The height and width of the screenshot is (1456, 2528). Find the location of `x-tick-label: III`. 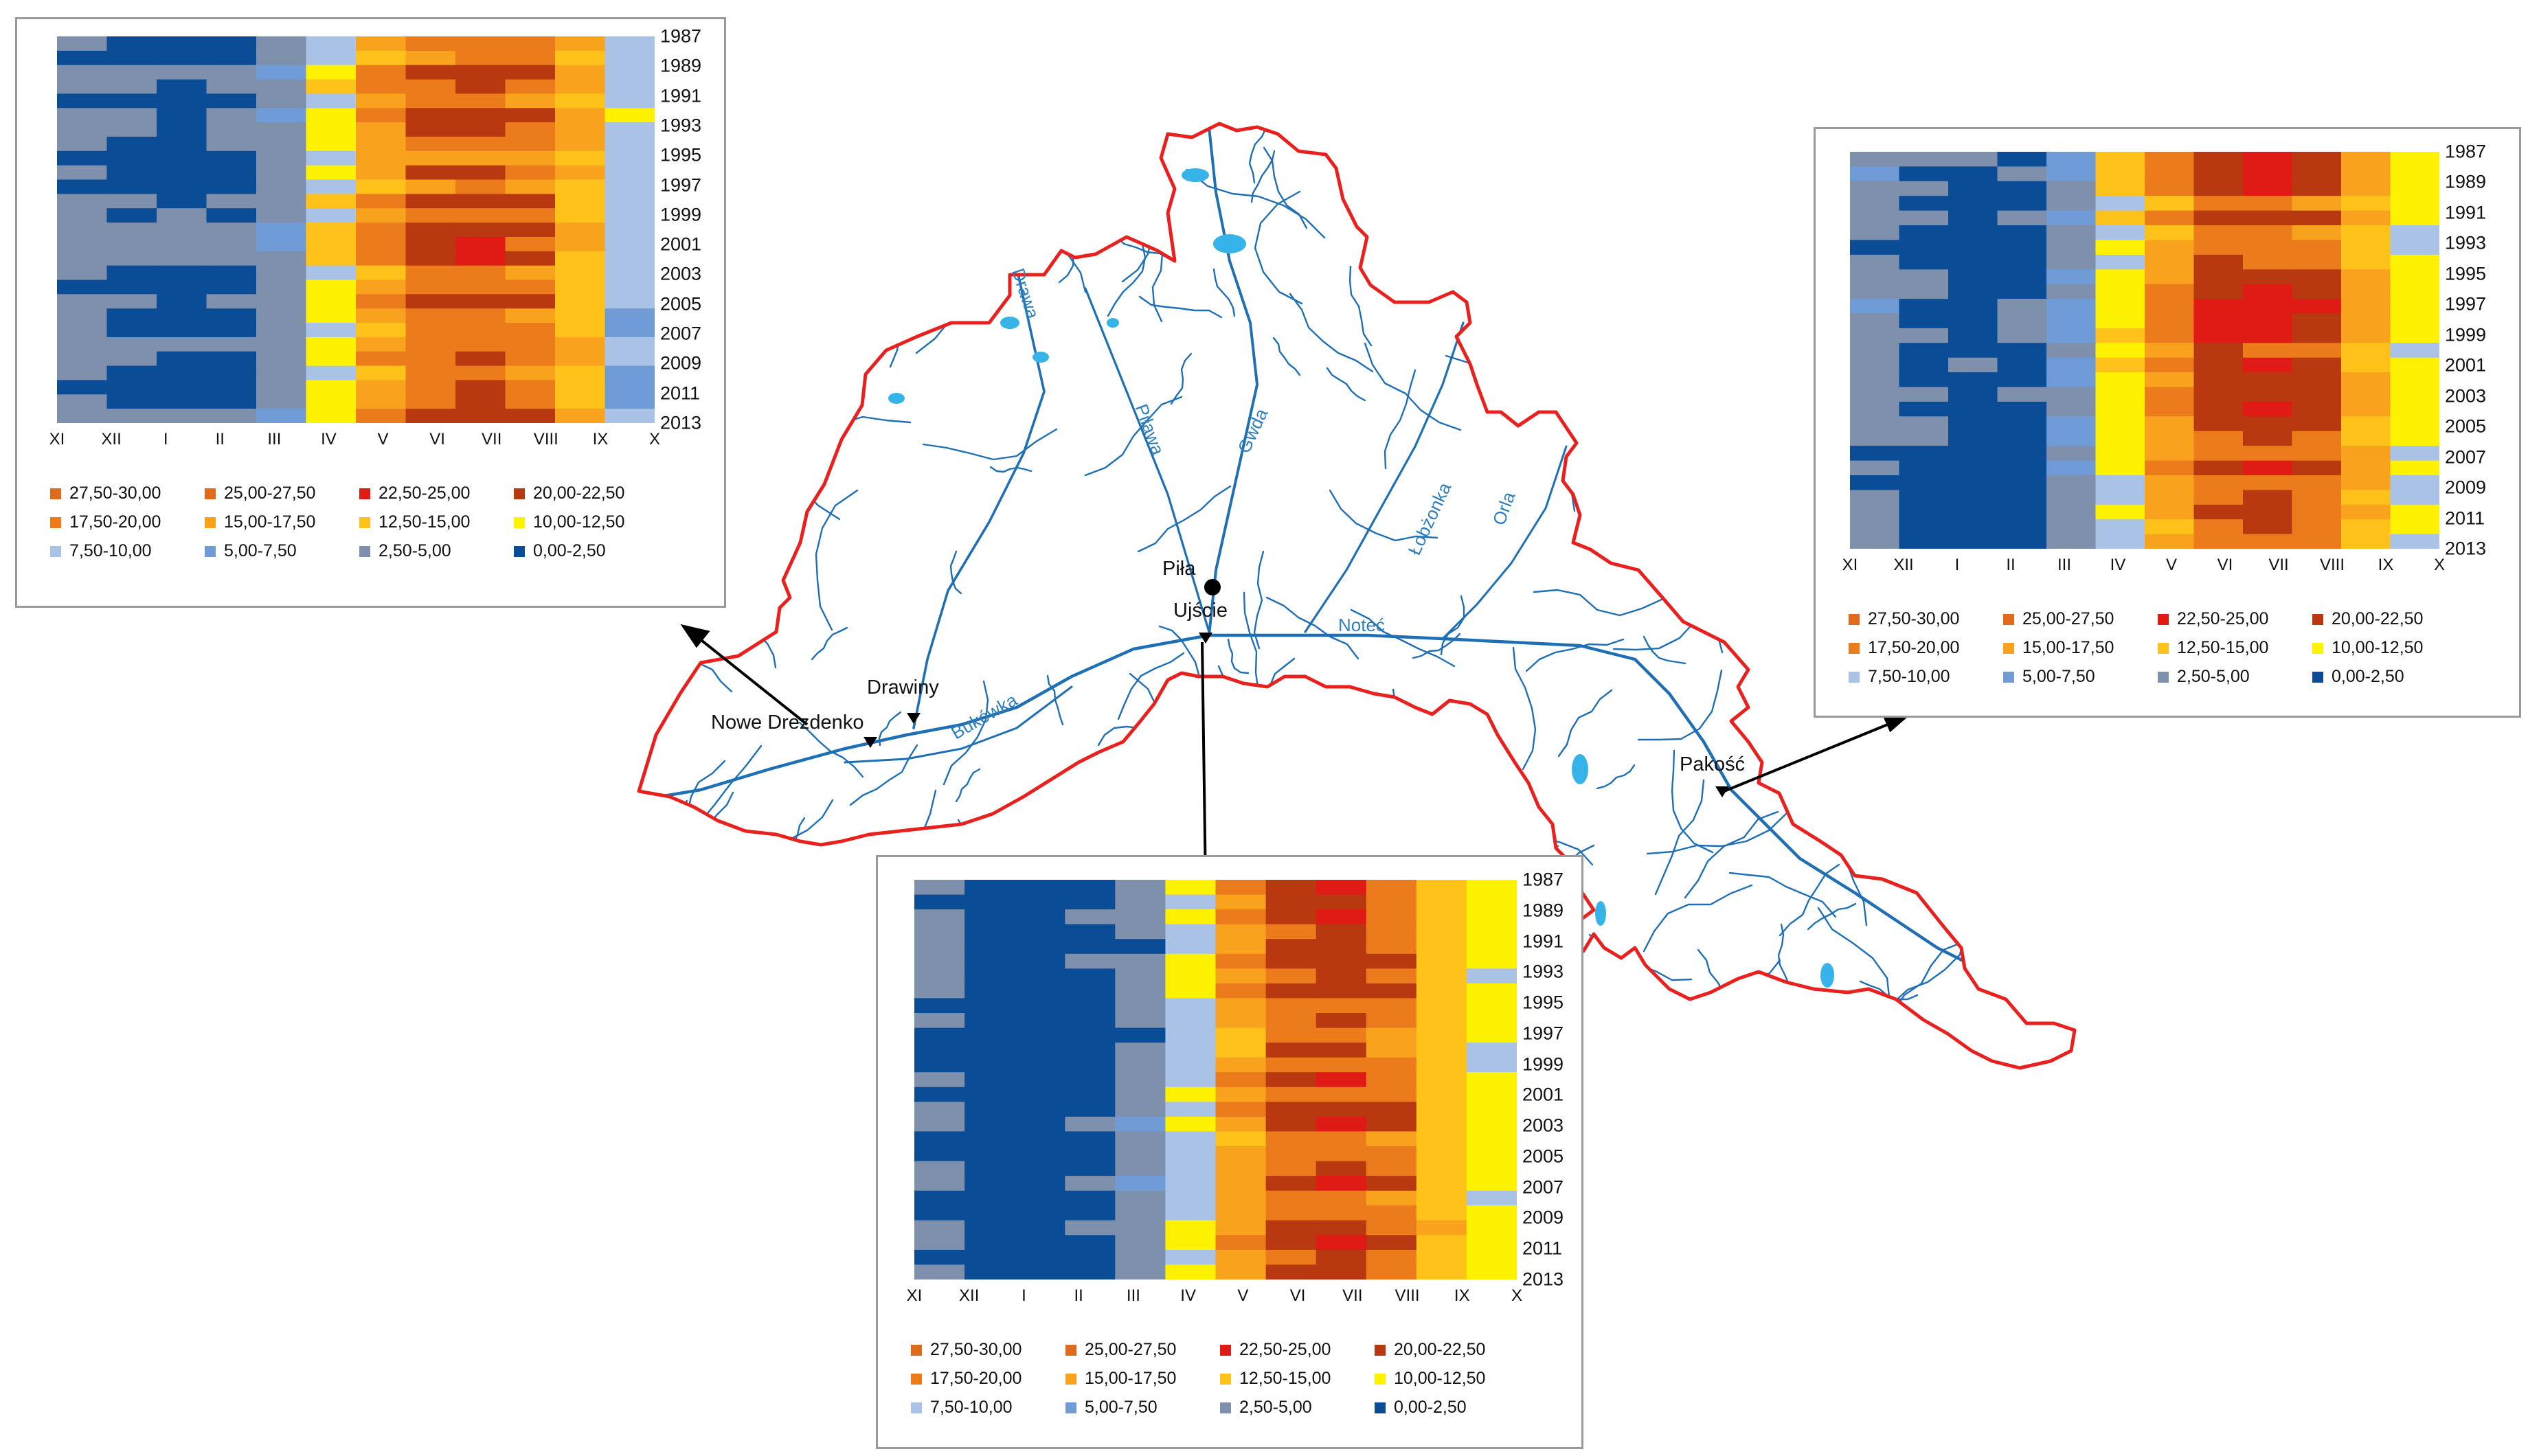

x-tick-label: III is located at coordinates (2064, 565).